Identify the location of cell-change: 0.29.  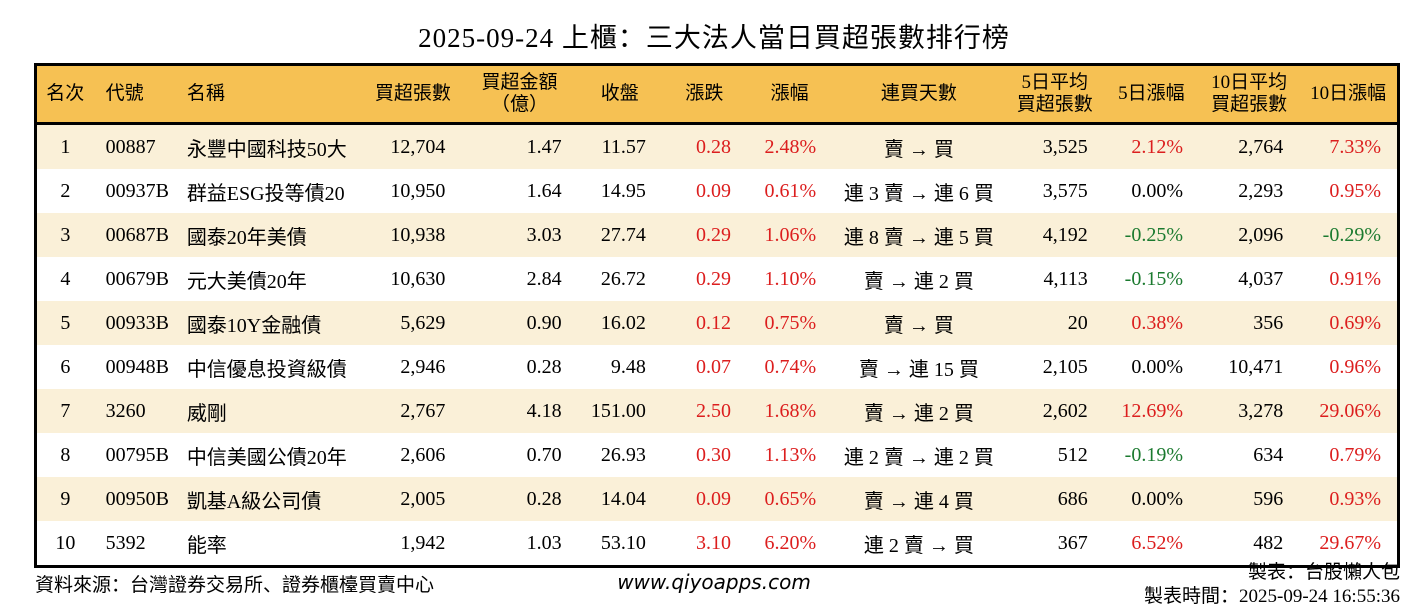
(714, 278).